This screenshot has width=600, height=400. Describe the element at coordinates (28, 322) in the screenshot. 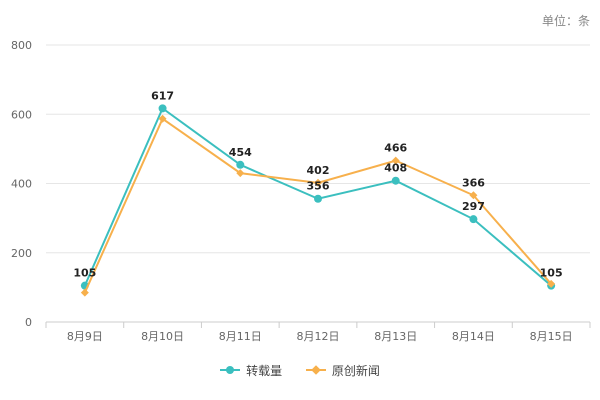

I see `y-tick-label: 0` at that location.